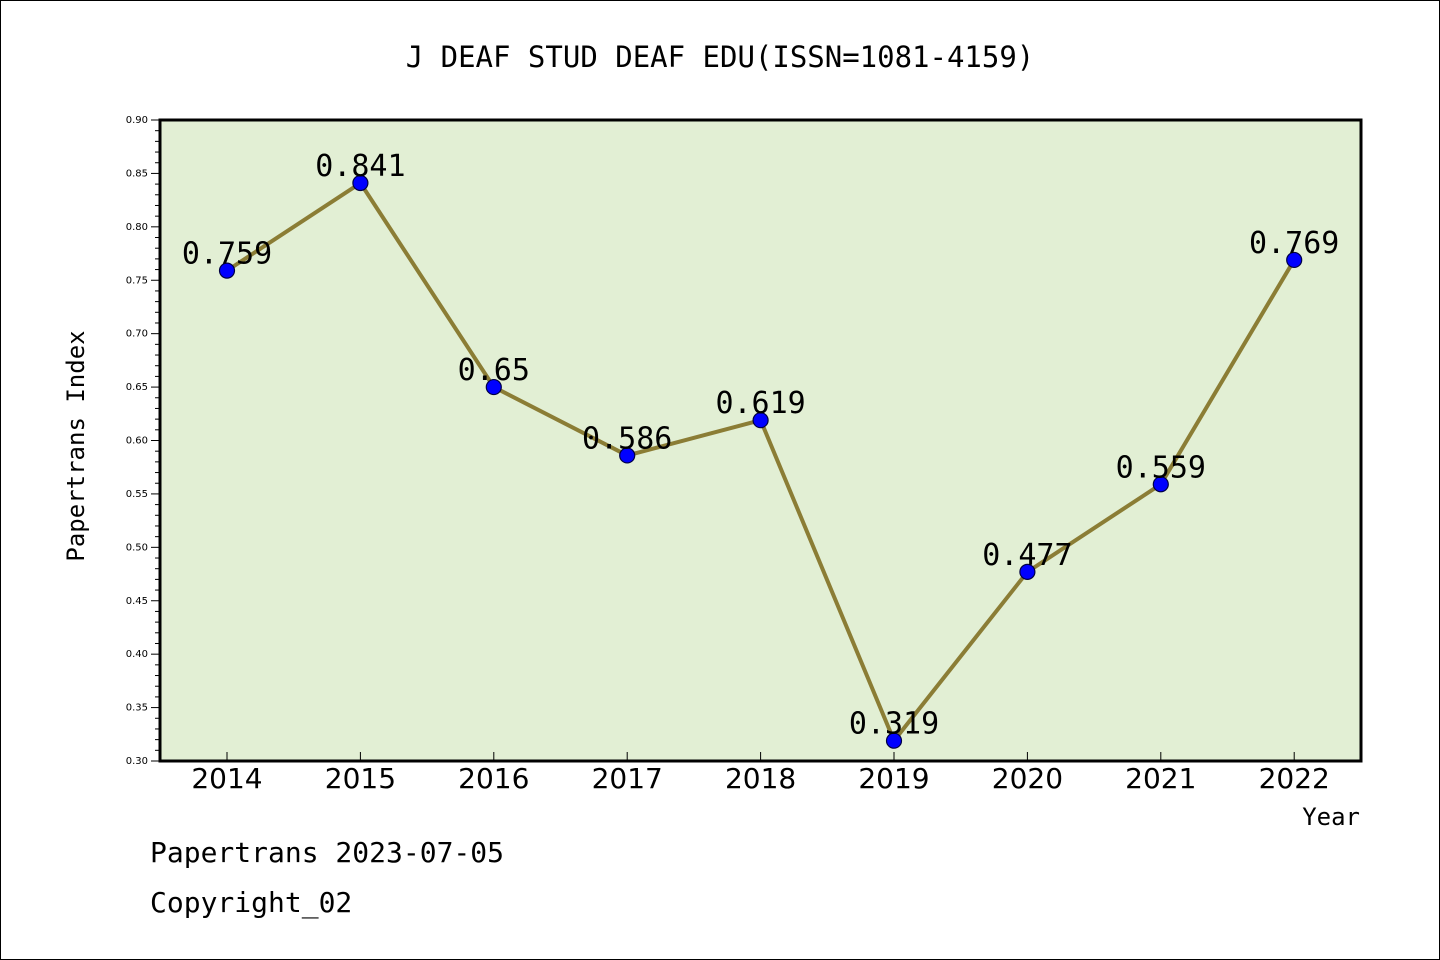 This screenshot has width=1440, height=960. I want to click on y-tick-label: 0.35, so click(137, 708).